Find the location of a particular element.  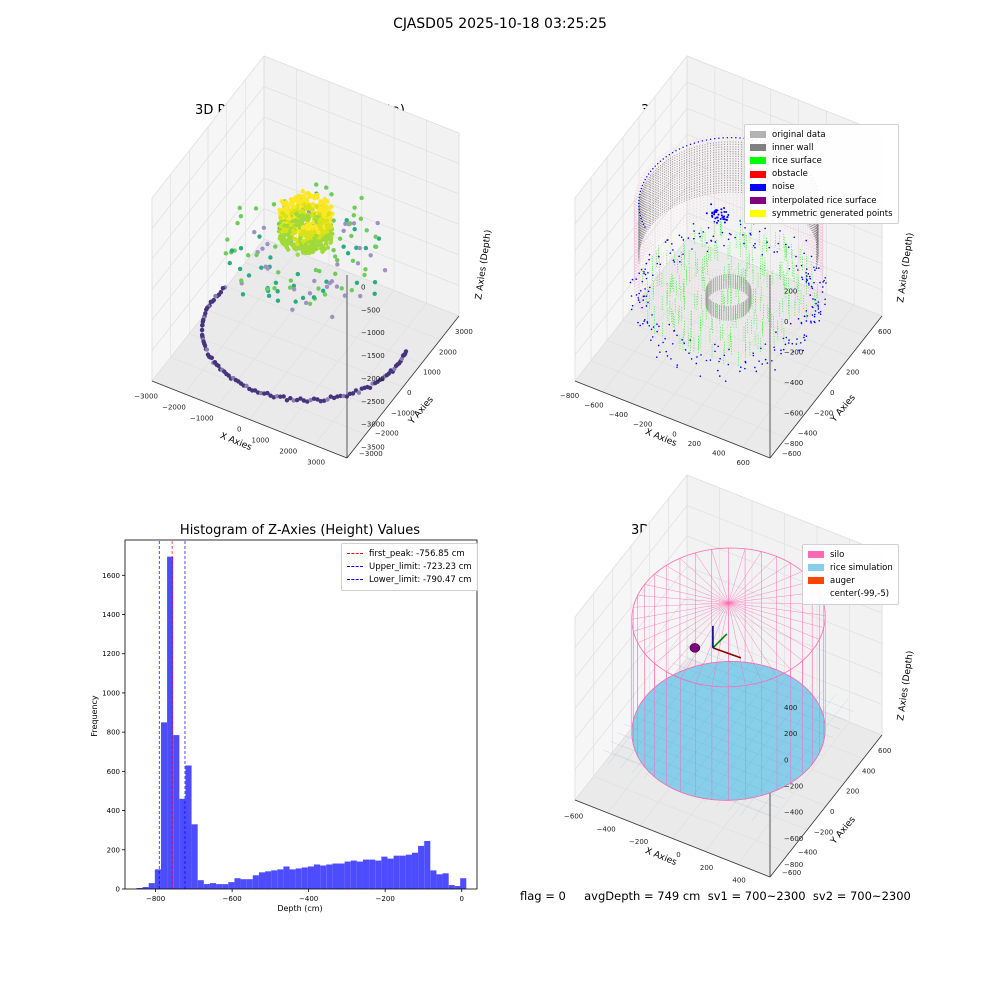

legend-label: interpolated rice surface is located at coordinates (824, 200).